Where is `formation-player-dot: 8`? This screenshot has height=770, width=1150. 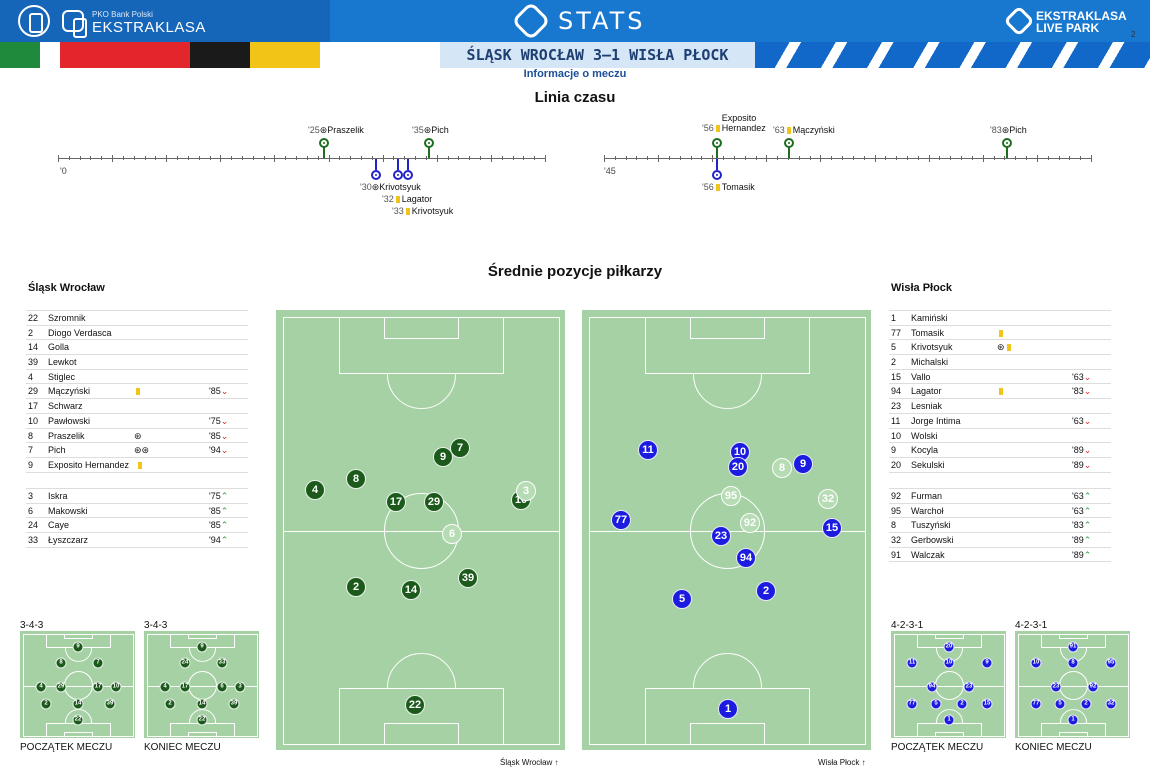 formation-player-dot: 8 is located at coordinates (1073, 663).